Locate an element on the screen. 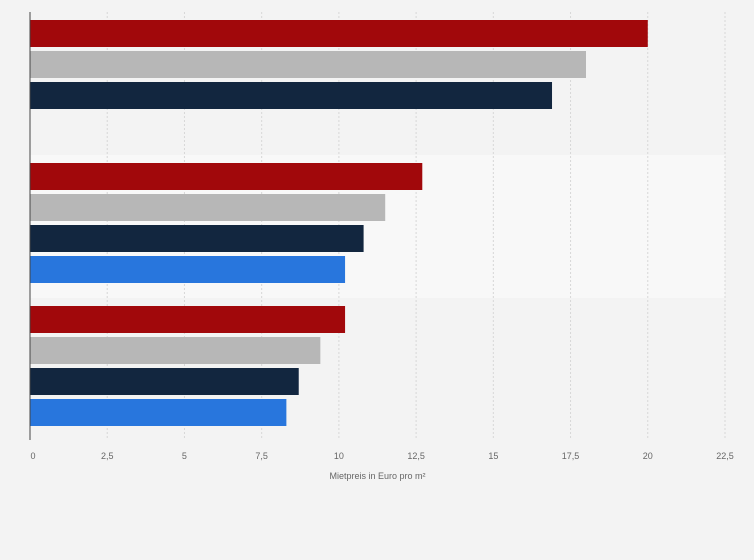  x-tick-label: 15 is located at coordinates (493, 456).